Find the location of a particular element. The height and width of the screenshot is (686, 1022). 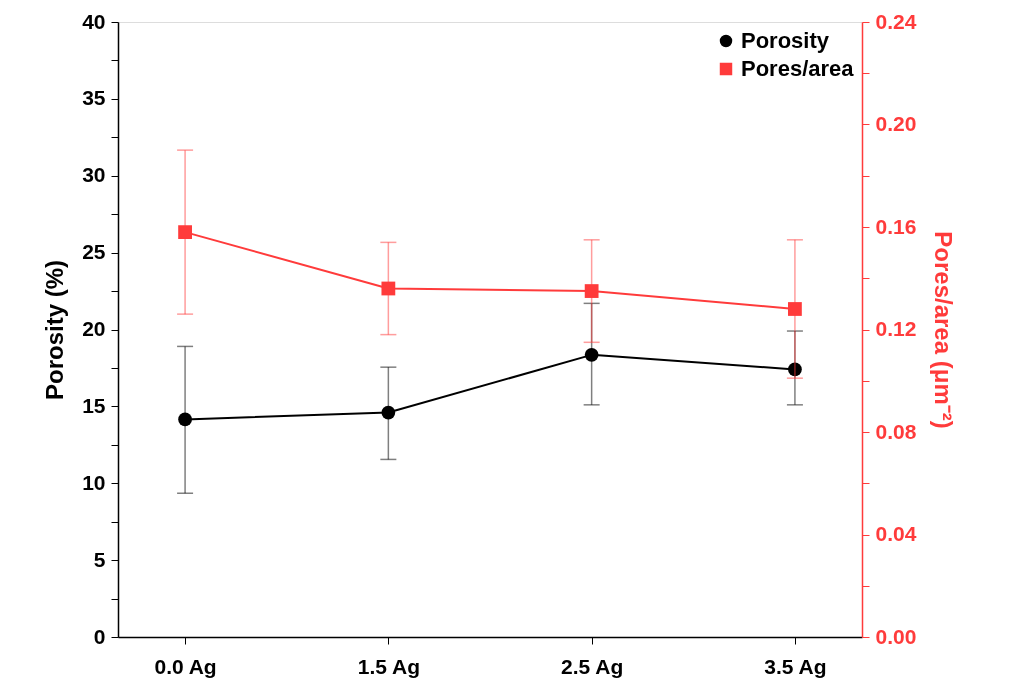

y2-tick-label: 0.00 is located at coordinates (896, 636).